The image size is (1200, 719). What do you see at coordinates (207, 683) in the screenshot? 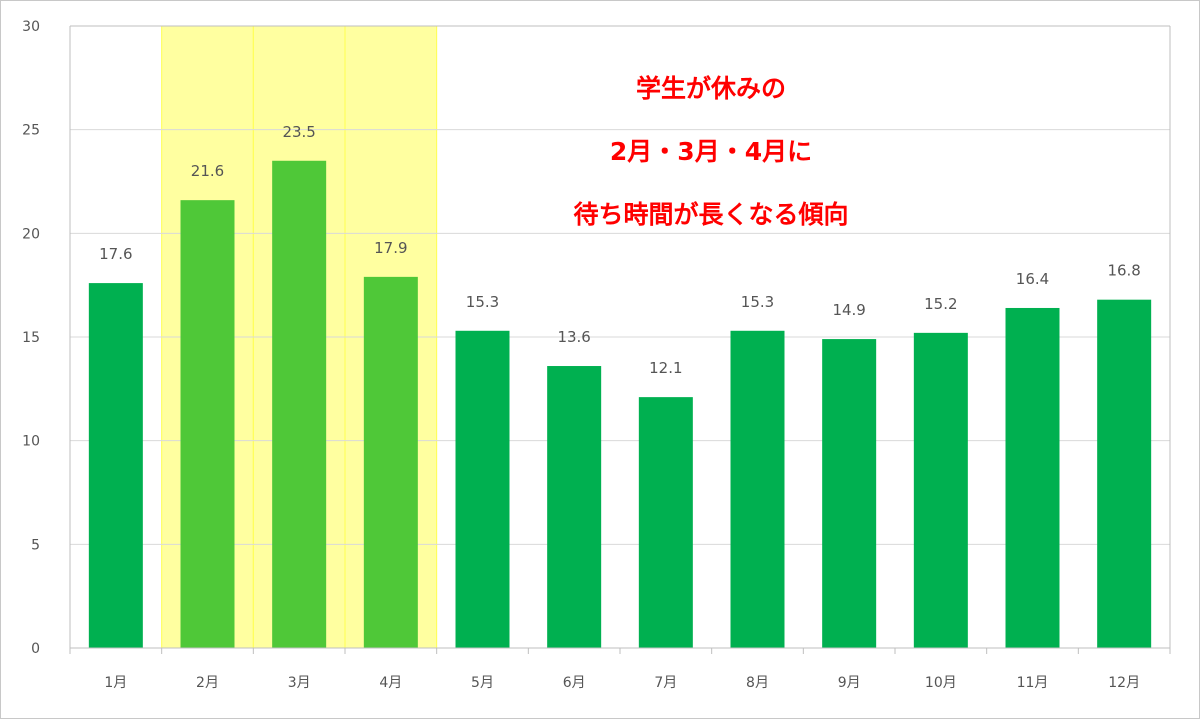
I see `x-tick-label: 2月` at bounding box center [207, 683].